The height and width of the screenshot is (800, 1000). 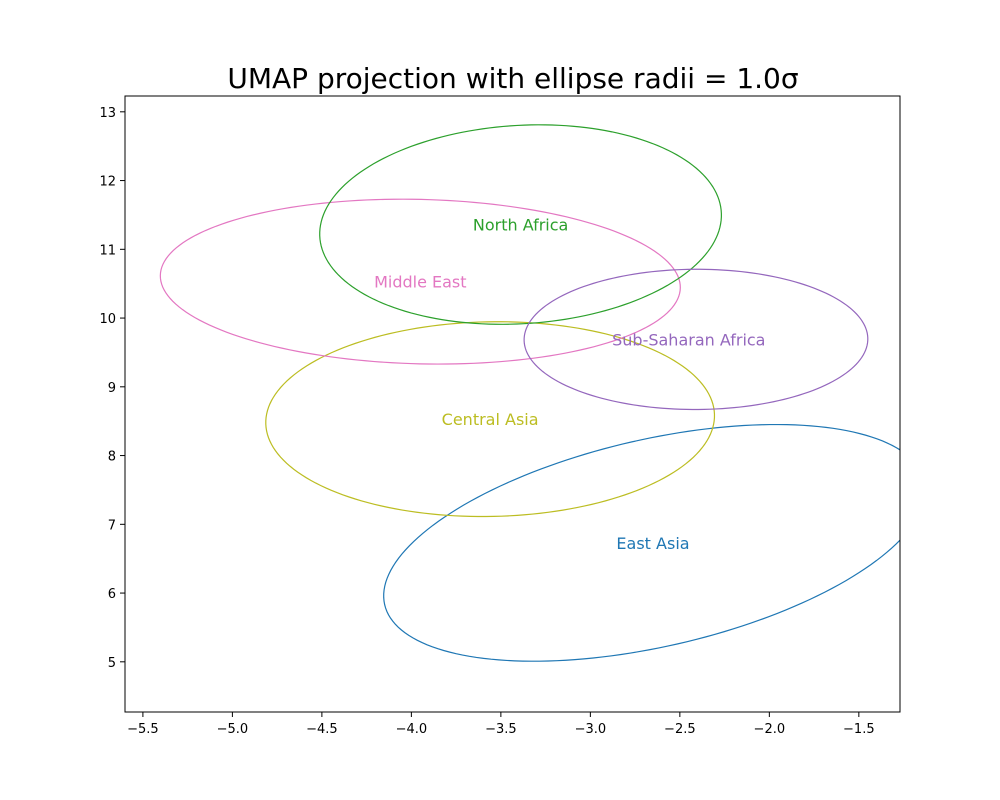 I want to click on x-tick-label: −3.0, so click(x=591, y=729).